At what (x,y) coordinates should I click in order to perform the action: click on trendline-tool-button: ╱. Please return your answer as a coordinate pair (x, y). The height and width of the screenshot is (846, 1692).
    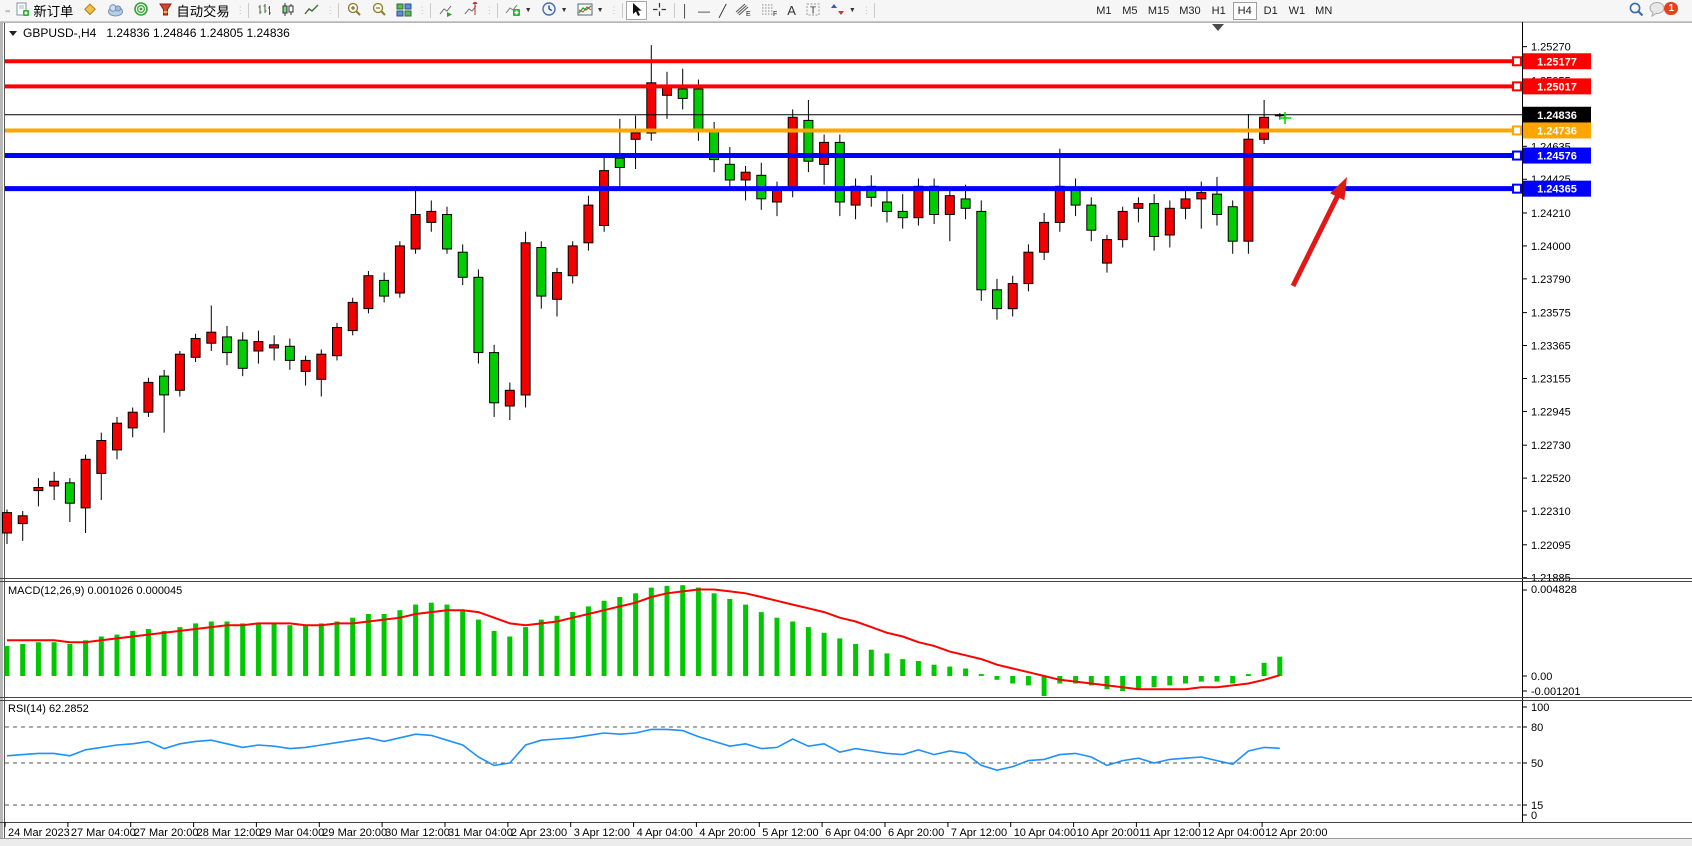
    Looking at the image, I should click on (722, 10).